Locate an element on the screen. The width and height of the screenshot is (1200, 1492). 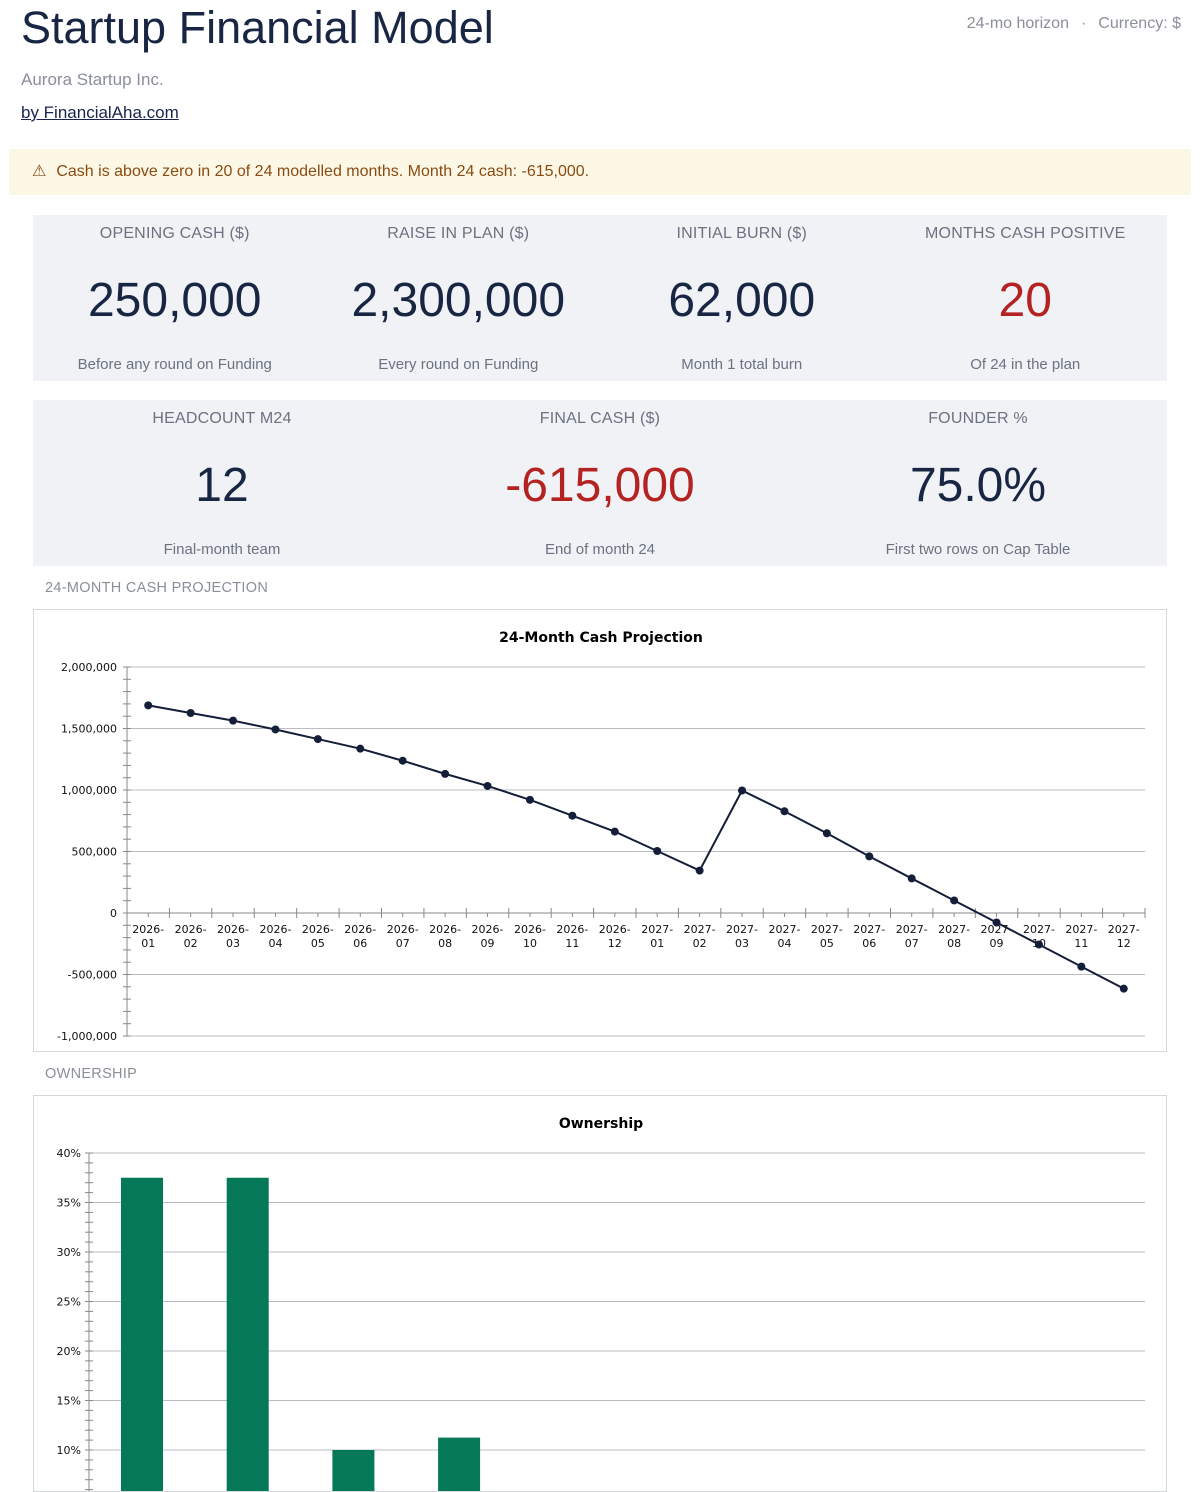
kpi-value: 250,000 is located at coordinates (174, 300).